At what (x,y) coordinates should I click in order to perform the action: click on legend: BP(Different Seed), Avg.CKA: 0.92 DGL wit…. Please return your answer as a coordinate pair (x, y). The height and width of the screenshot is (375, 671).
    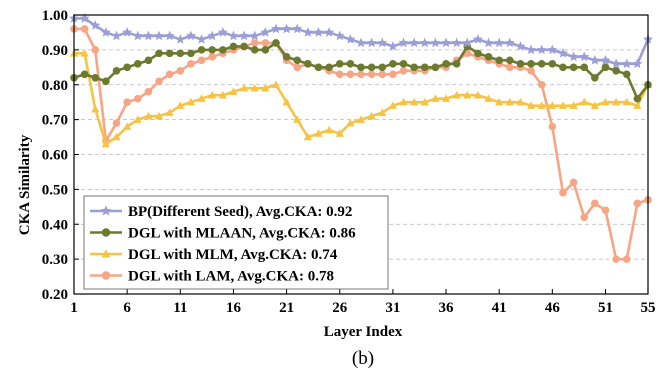
    Looking at the image, I should click on (236, 242).